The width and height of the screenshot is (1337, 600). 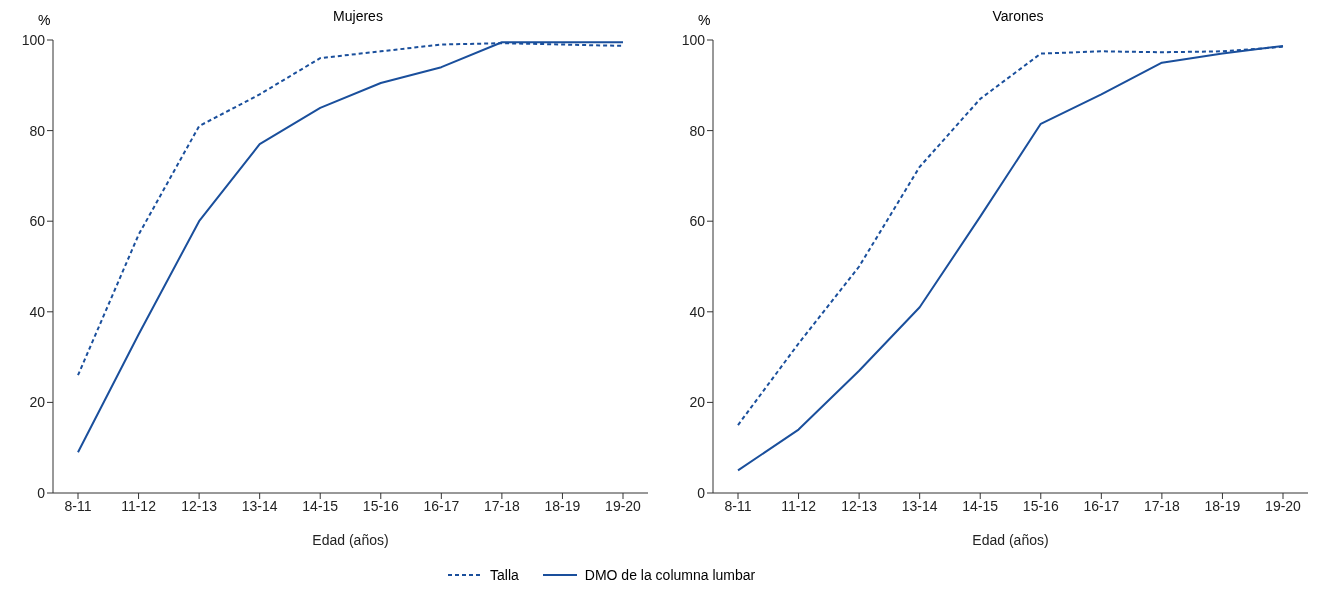 I want to click on chart-title: Mujeres, so click(x=358, y=16).